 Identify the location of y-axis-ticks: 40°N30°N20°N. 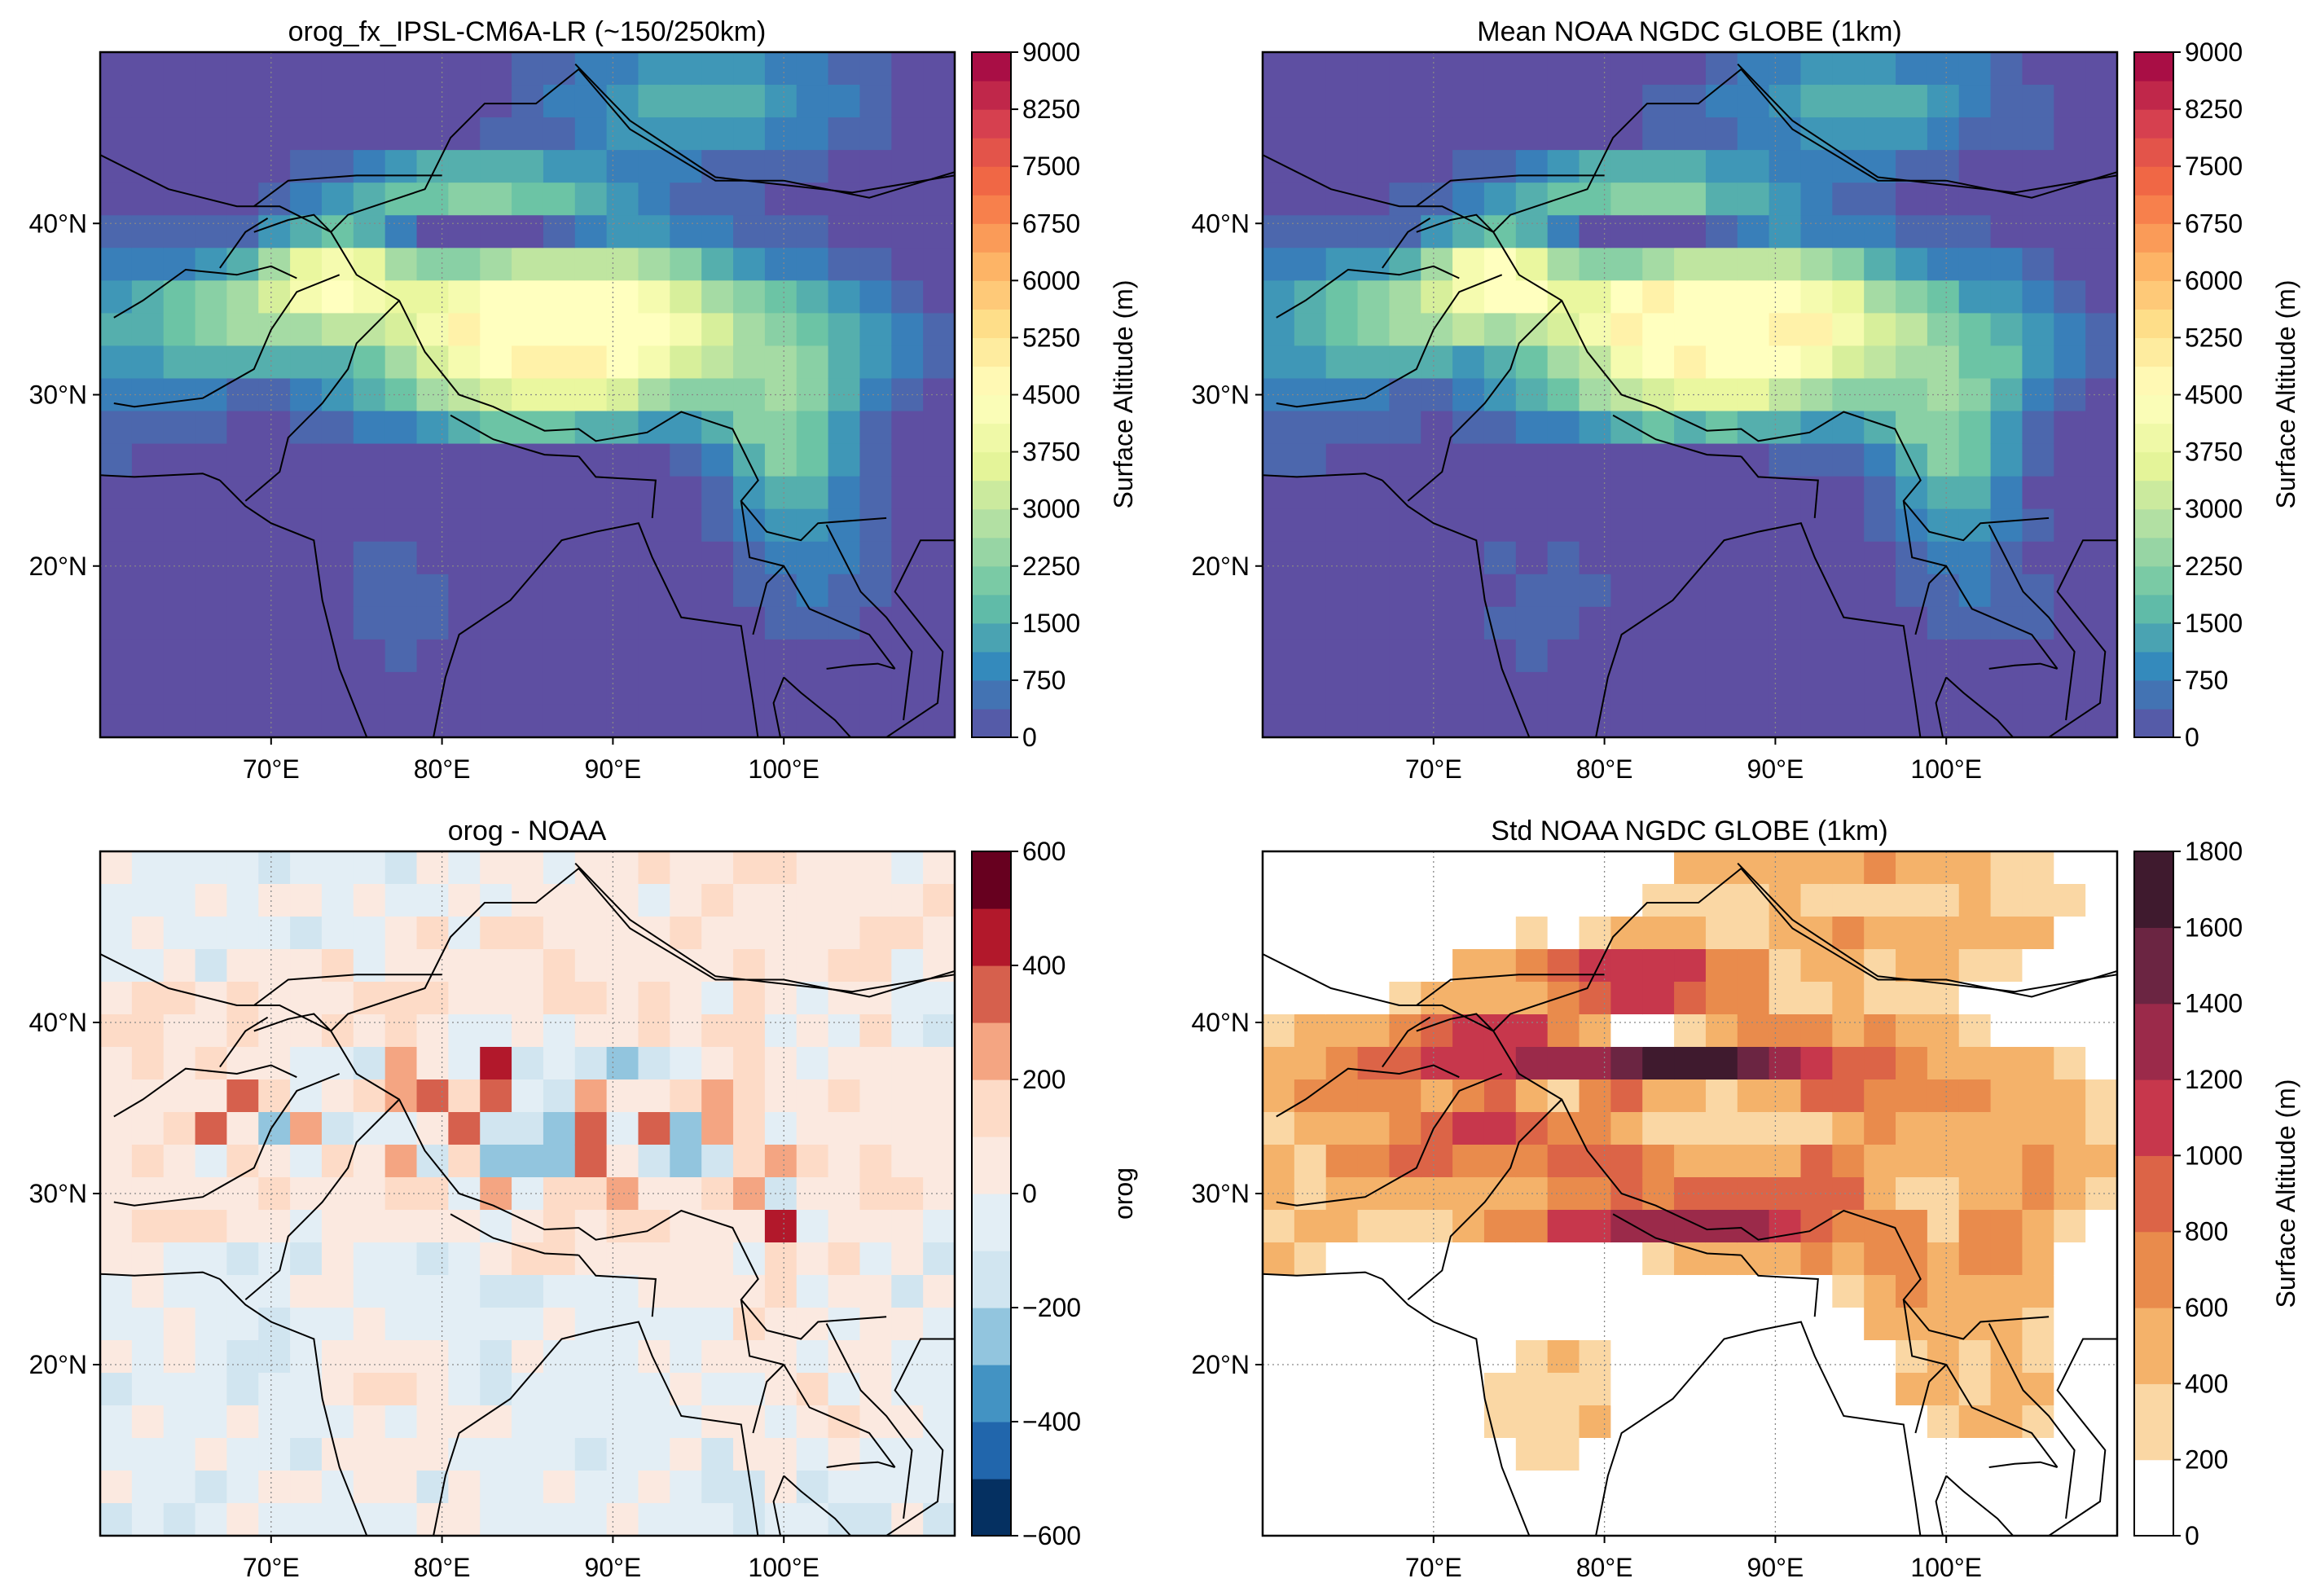
(1227, 1193).